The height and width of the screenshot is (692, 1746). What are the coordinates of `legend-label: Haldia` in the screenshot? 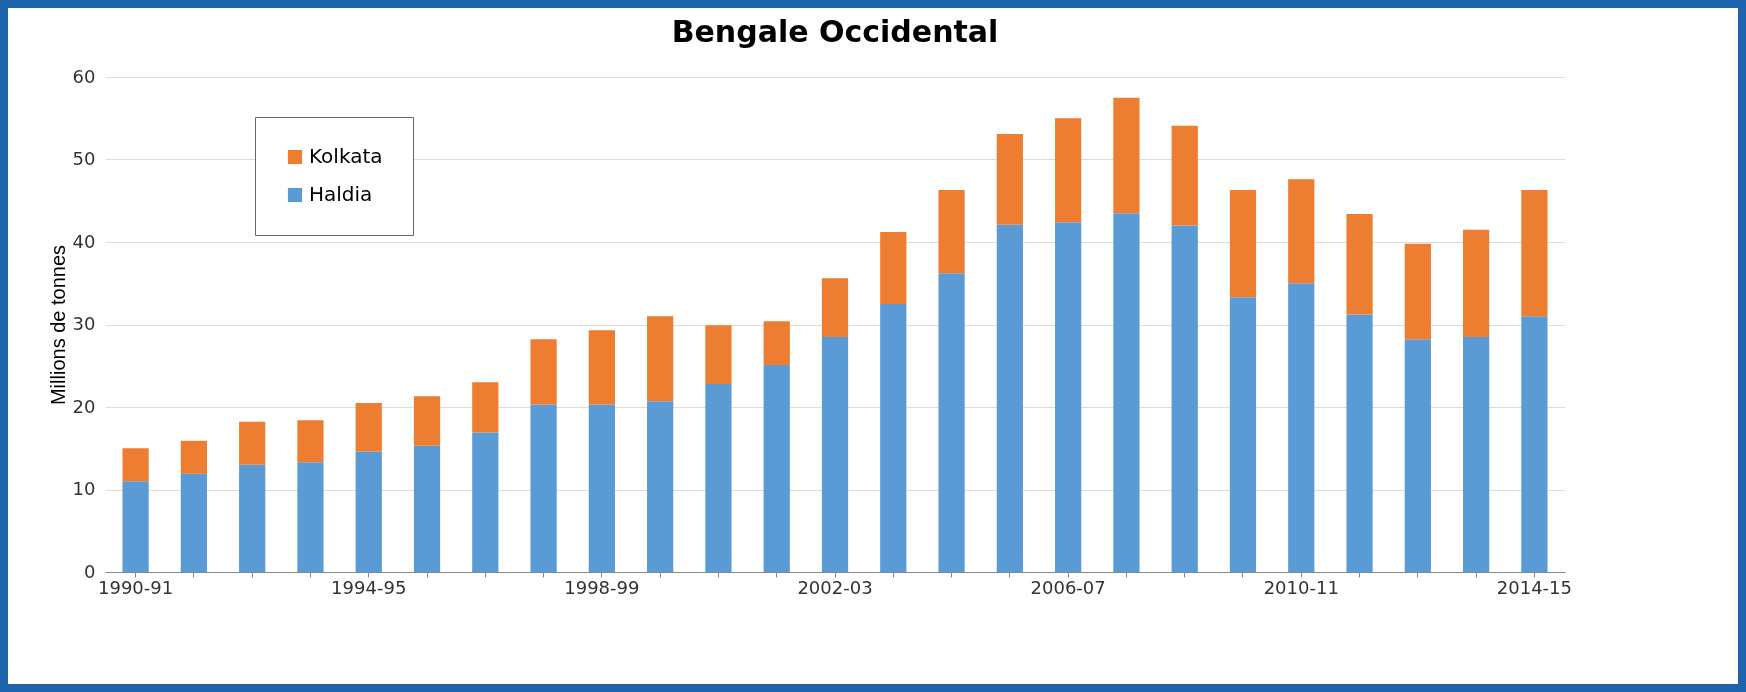 It's located at (341, 194).